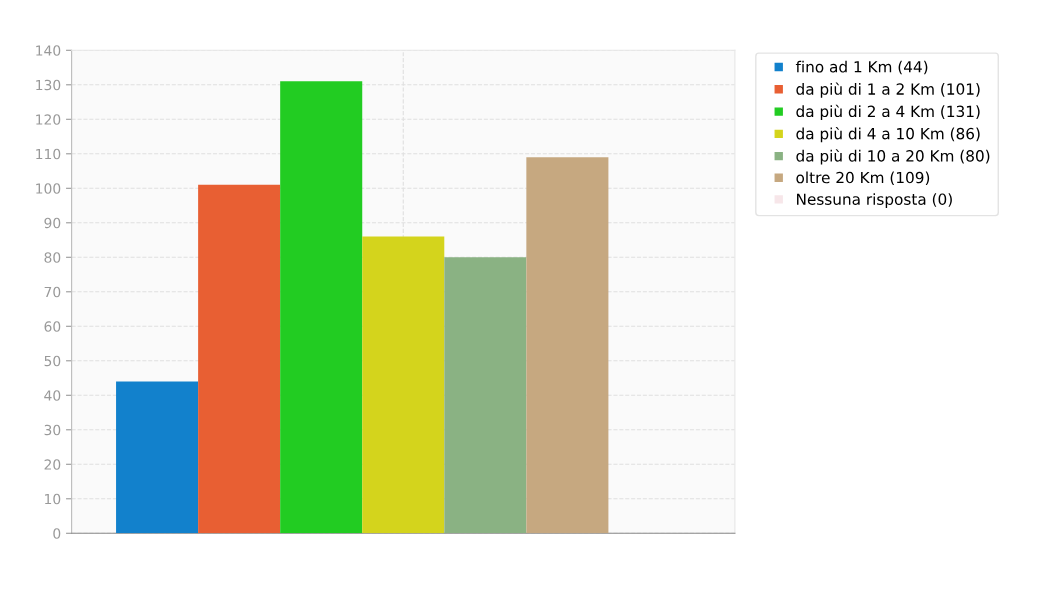 The width and height of the screenshot is (1038, 606). What do you see at coordinates (888, 112) in the screenshot?
I see `legend-label: da più di 2 a 4 Km (131)` at bounding box center [888, 112].